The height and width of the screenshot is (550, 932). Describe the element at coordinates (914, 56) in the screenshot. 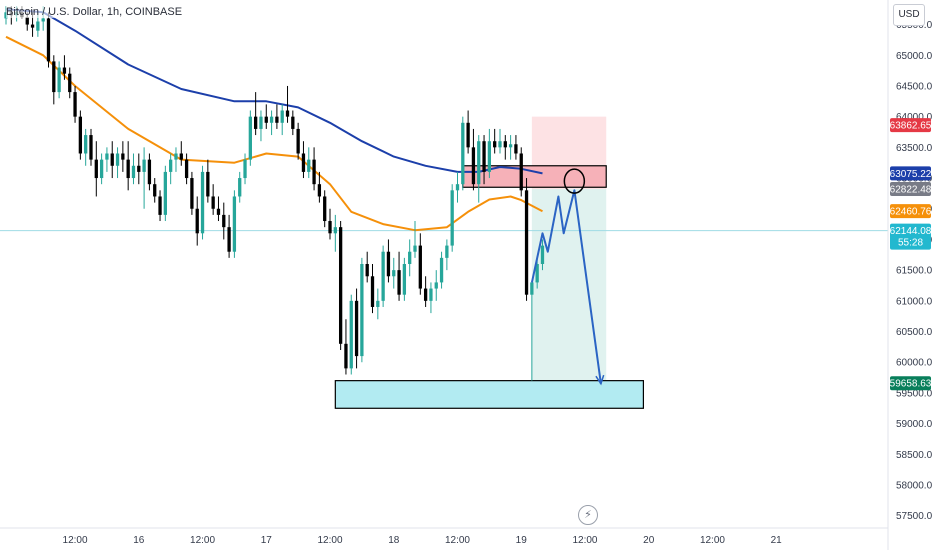

I see `price-tick-label: 65000.00` at that location.